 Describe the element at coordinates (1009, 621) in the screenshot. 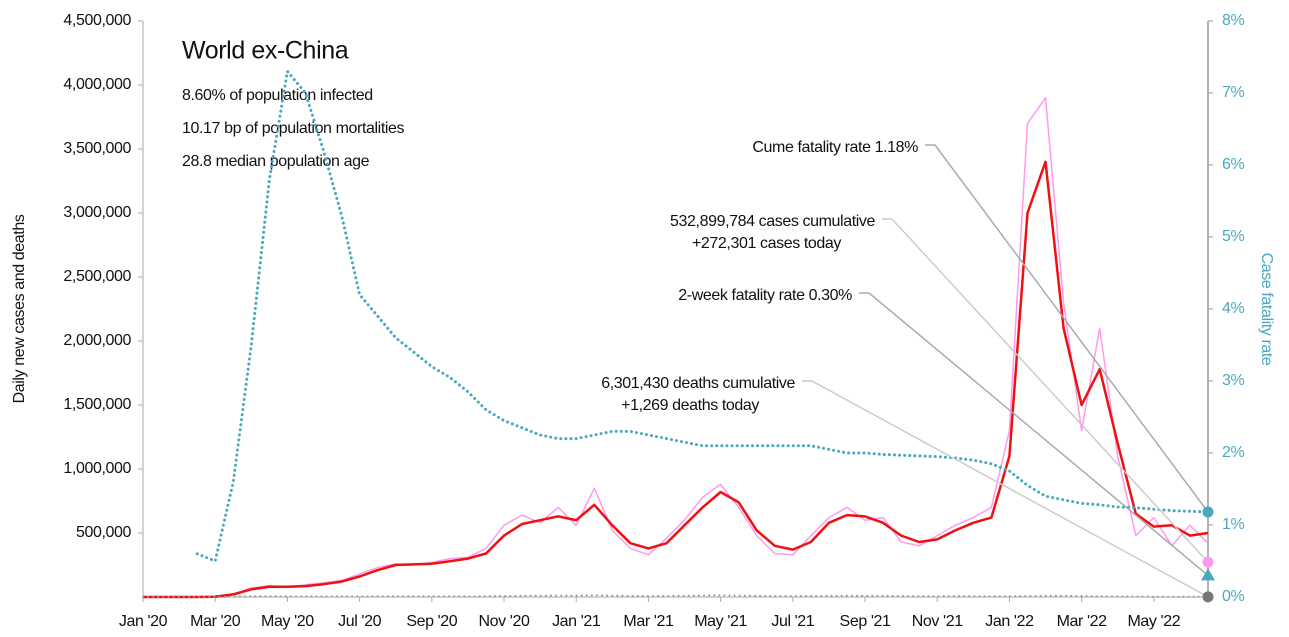

I see `x-tick-label: Jan '22` at that location.